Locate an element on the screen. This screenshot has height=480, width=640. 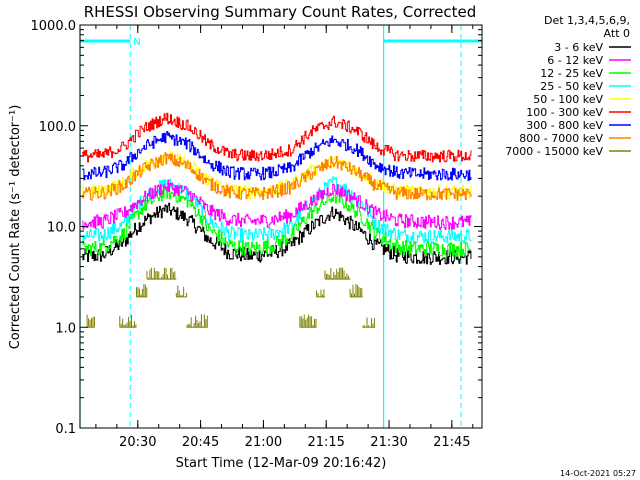
legend-entry-3: 25 - 50 keV is located at coordinates (585, 86).